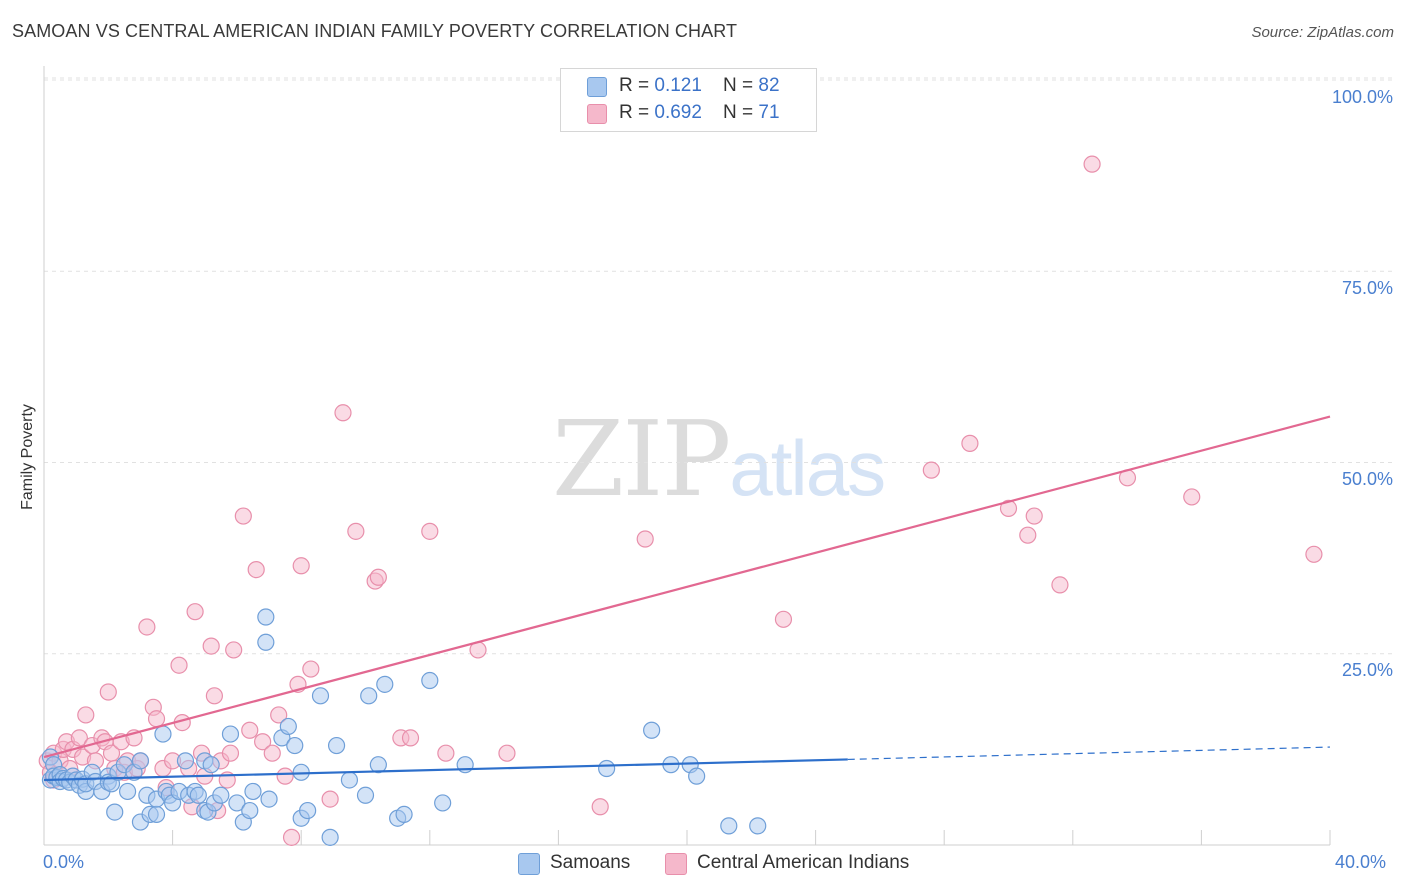 The image size is (1406, 892). What do you see at coordinates (769, 85) in the screenshot?
I see `legend-n-value: 82` at bounding box center [769, 85].